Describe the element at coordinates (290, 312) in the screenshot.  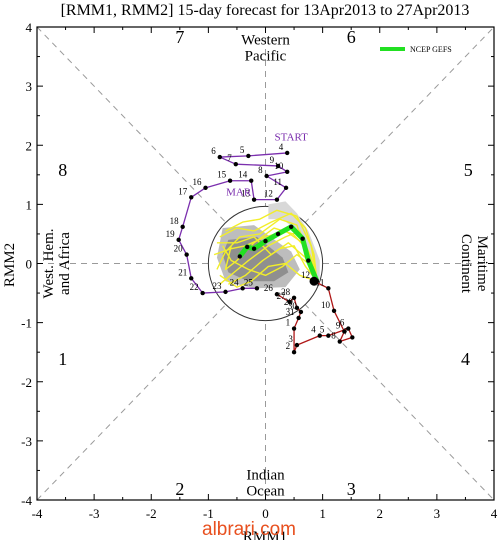
I see `day-label: 31` at that location.